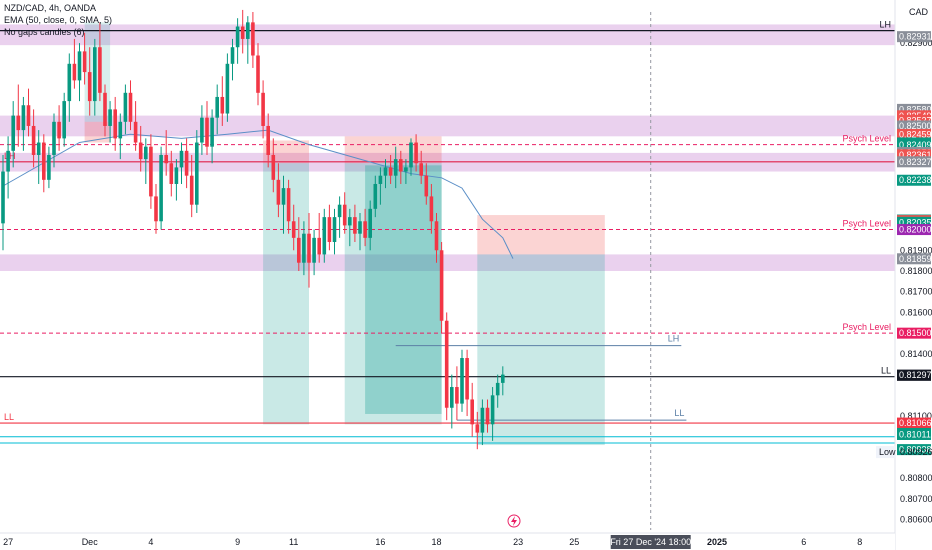 Image resolution: width=932 pixels, height=550 pixels. What do you see at coordinates (50, 8) in the screenshot?
I see `symbol-title: NZD/CAD, 4h, OANDA` at bounding box center [50, 8].